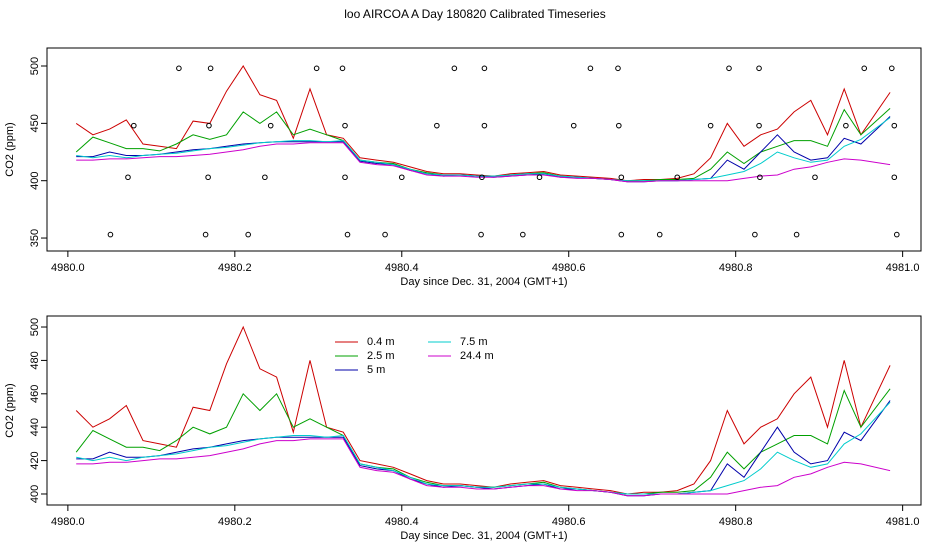  Describe the element at coordinates (35, 360) in the screenshot. I see `y-tick-label: 480` at that location.